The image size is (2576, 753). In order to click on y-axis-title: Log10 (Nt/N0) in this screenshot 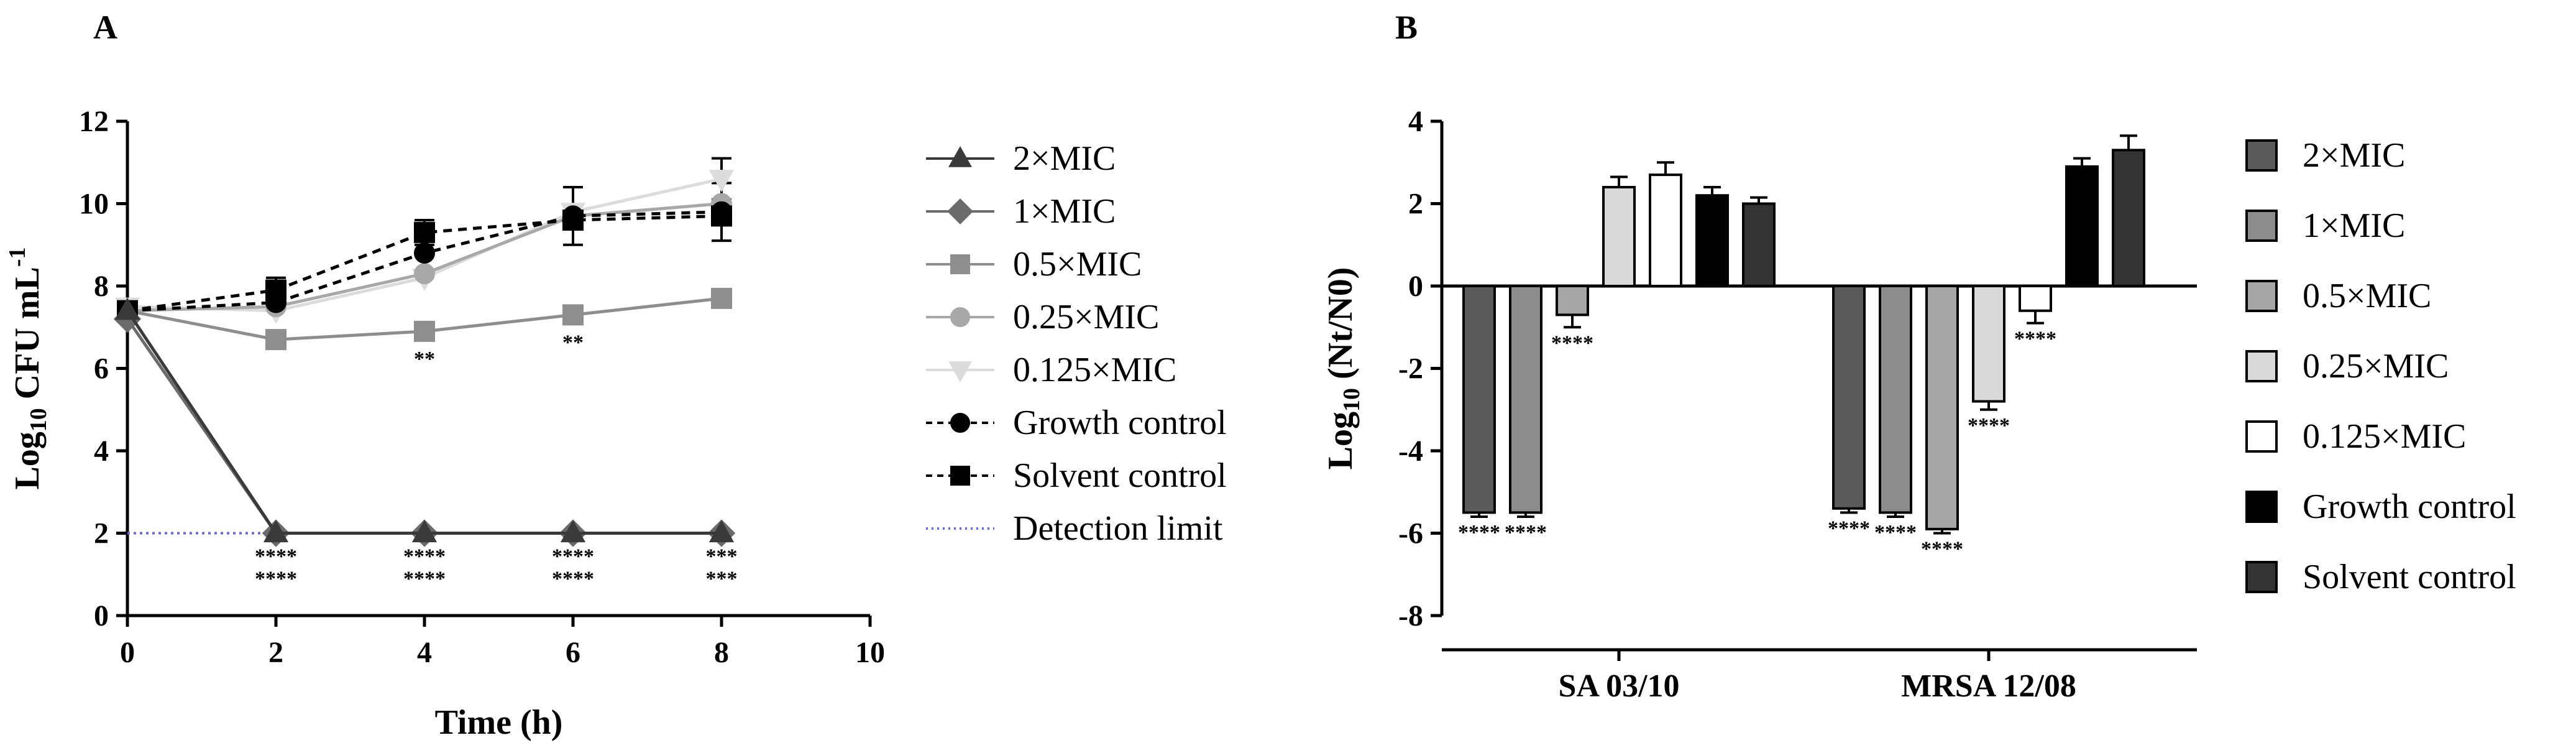, I will do `click(1343, 368)`.